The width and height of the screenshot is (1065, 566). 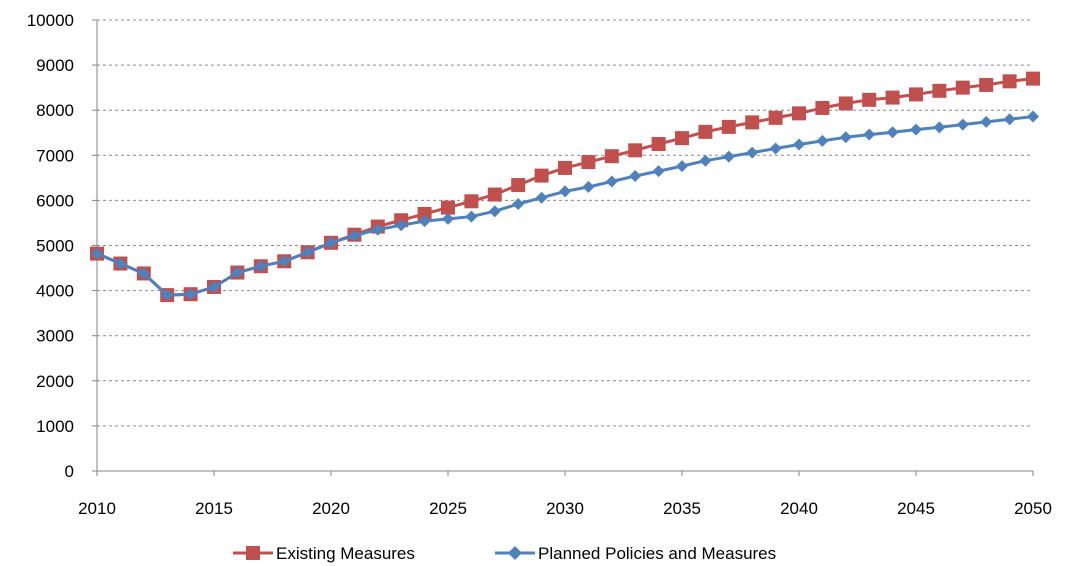 I want to click on y-tick-label: 2000, so click(x=55, y=381).